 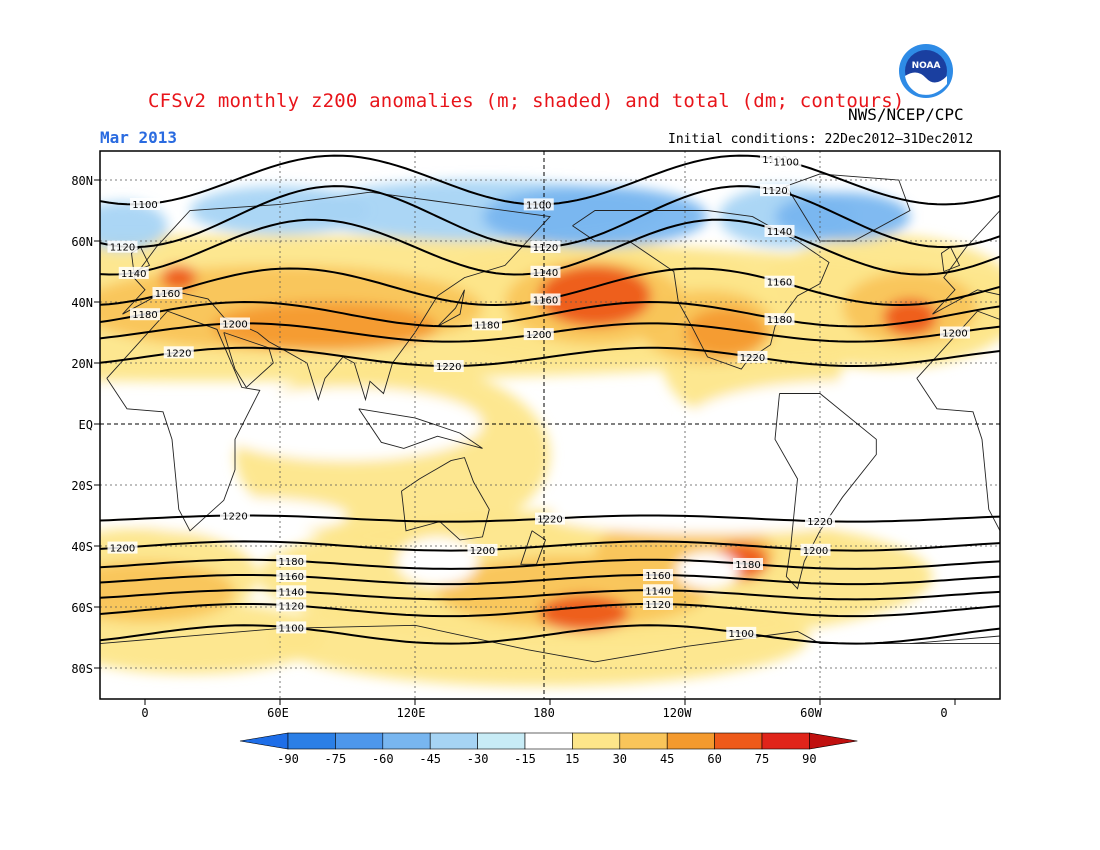 What do you see at coordinates (620, 759) in the screenshot?
I see `colorbar-label: 30` at bounding box center [620, 759].